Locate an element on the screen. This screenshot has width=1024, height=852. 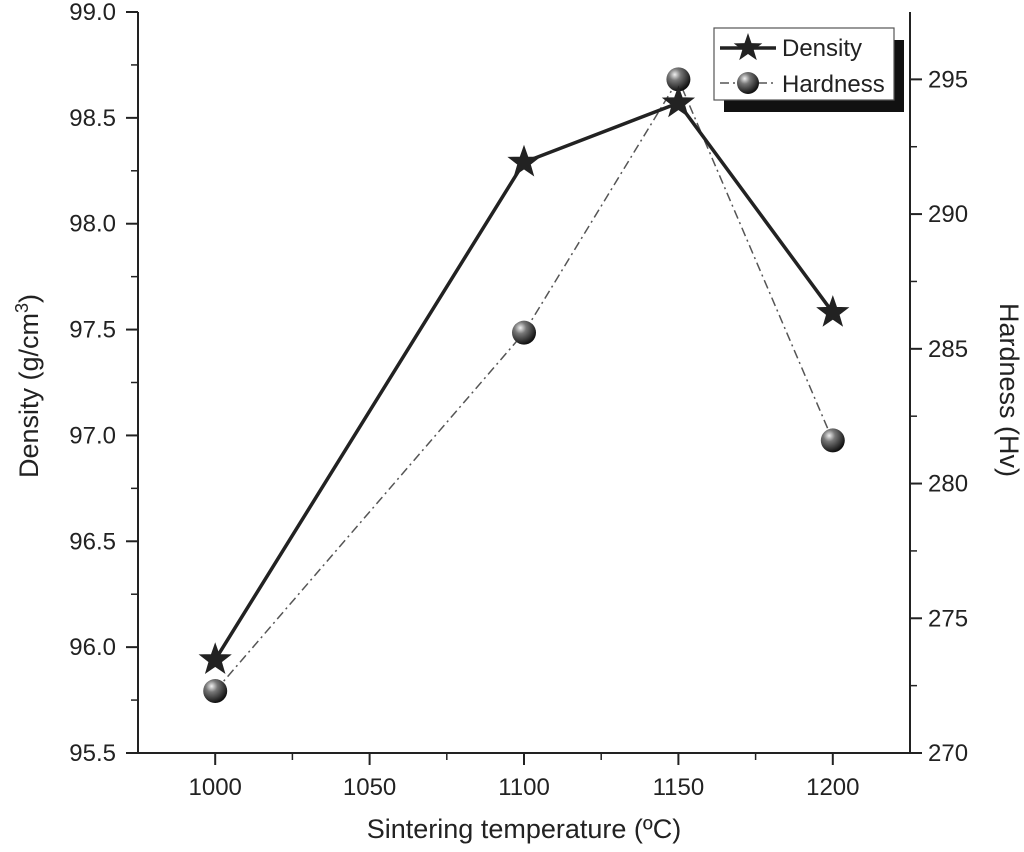
y-left-tick-label: 96.0 is located at coordinates (92, 647).